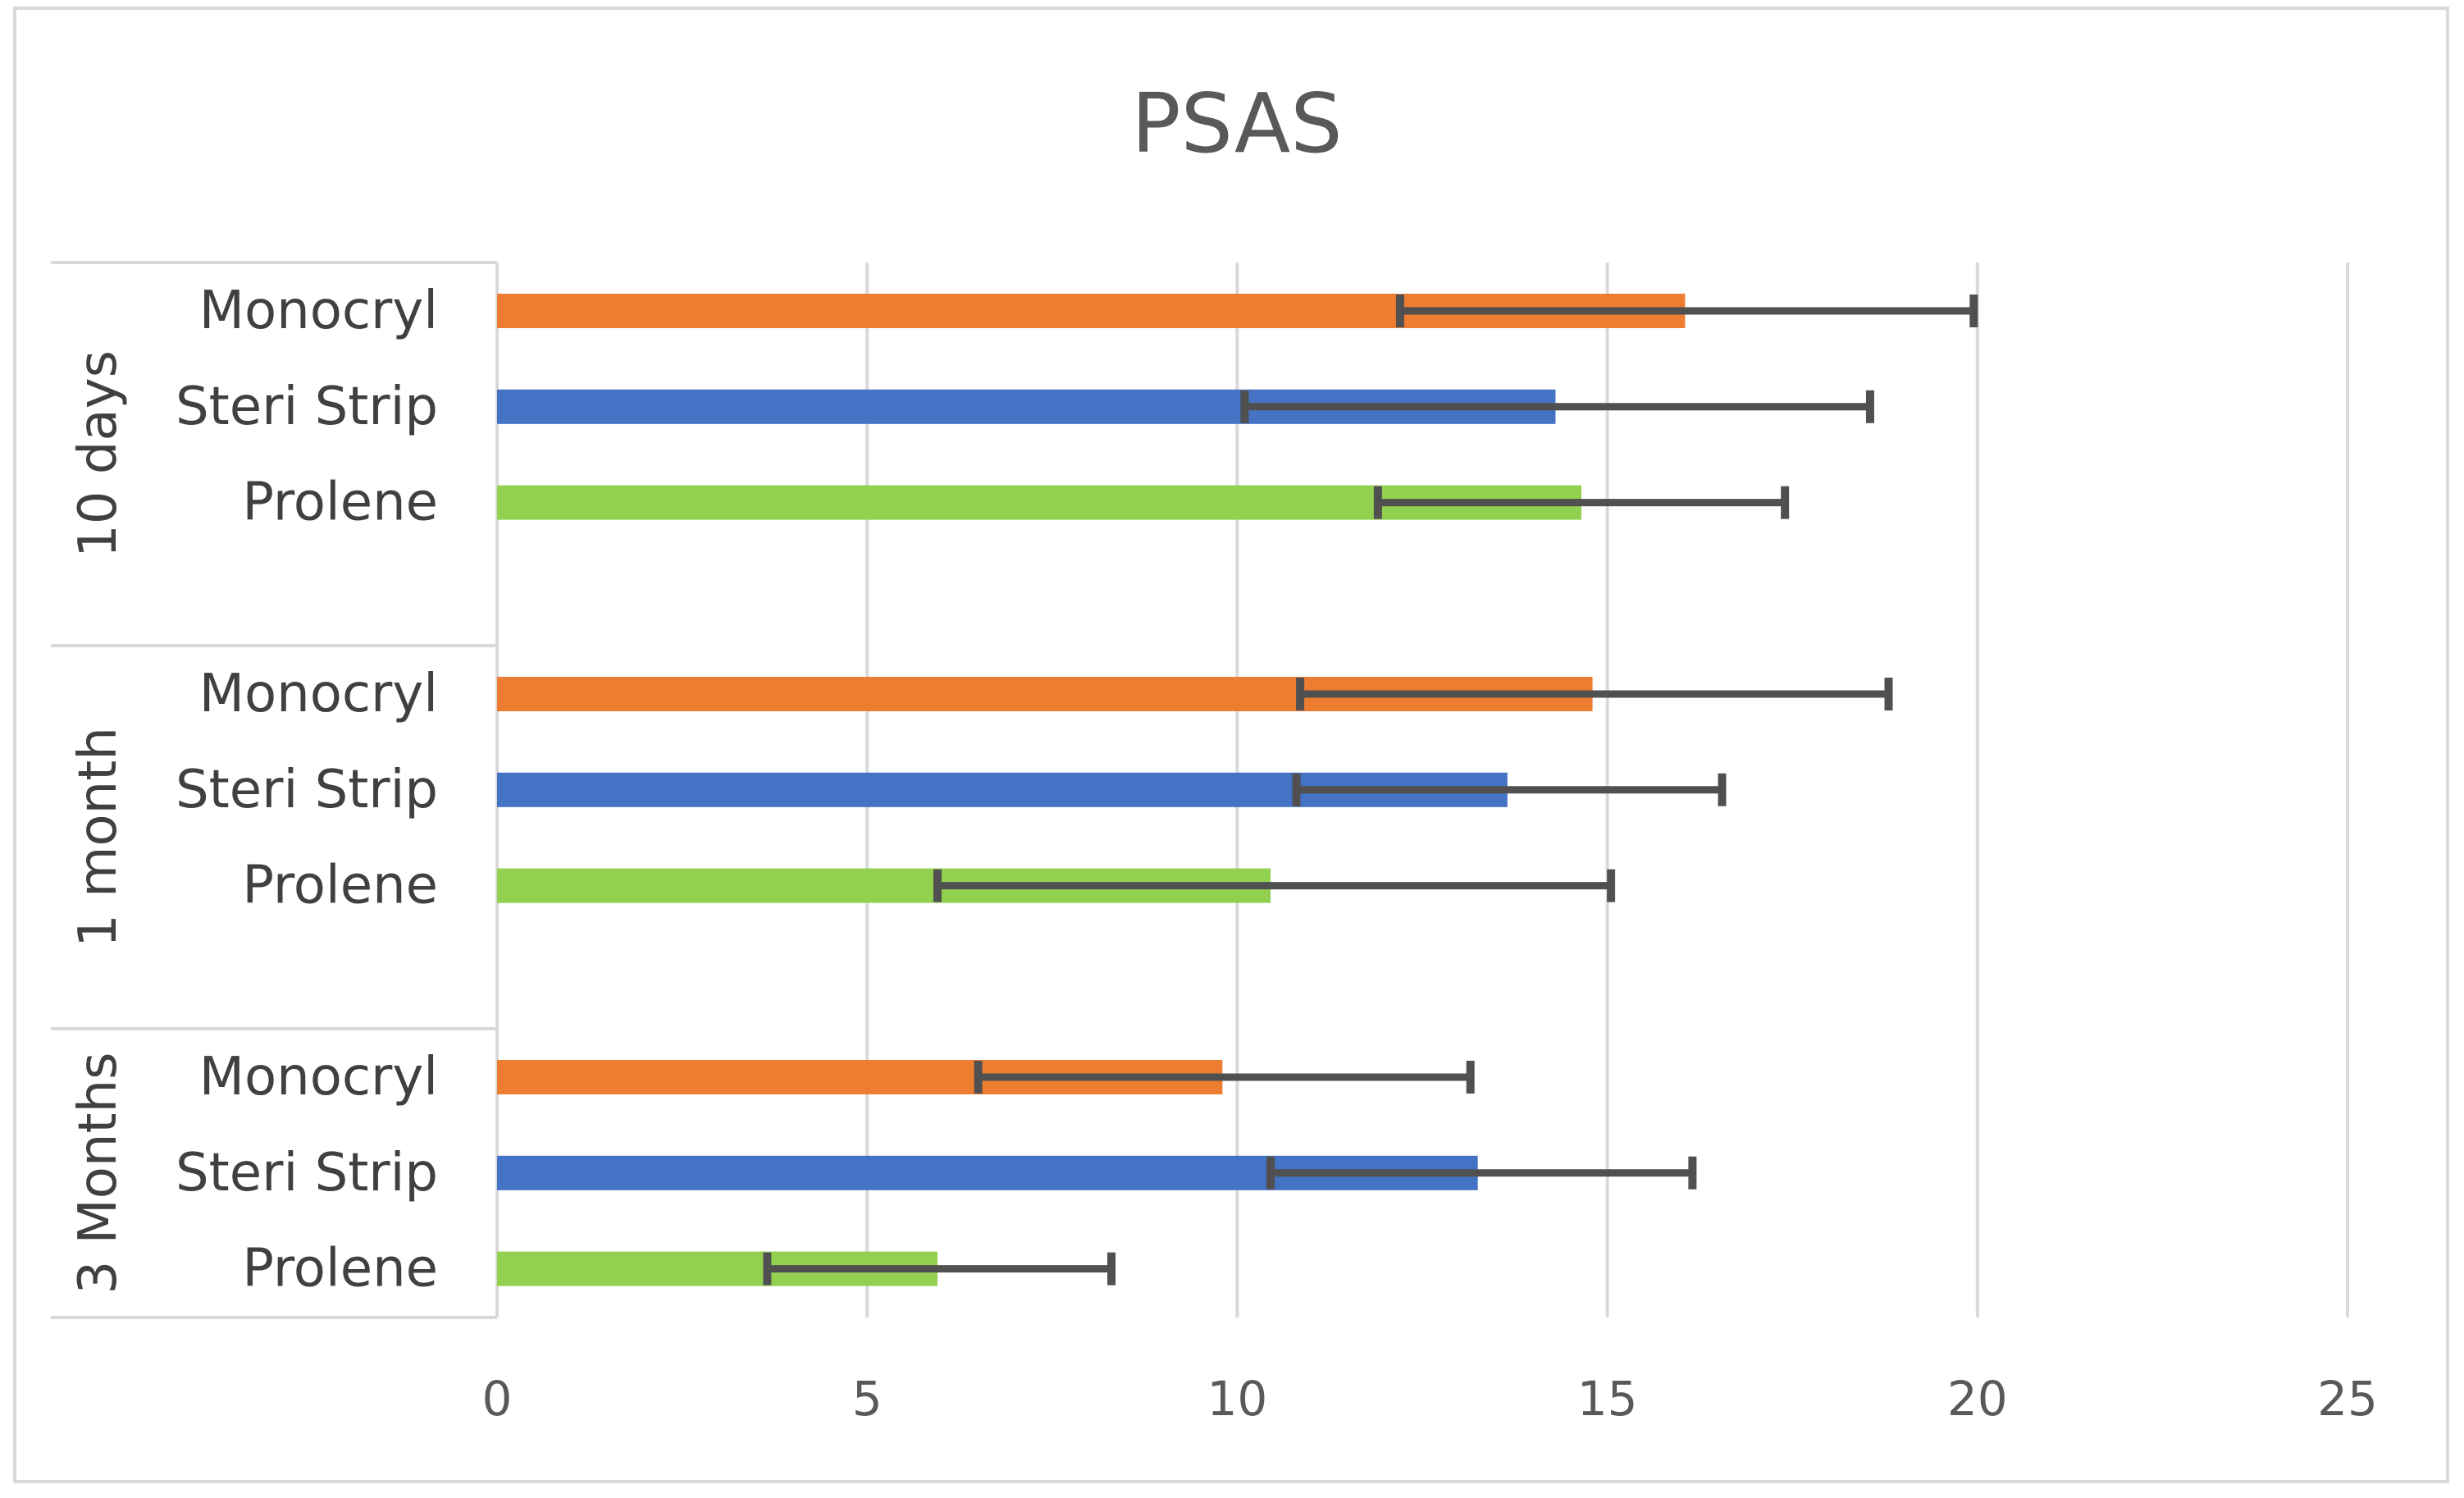 This screenshot has height=1498, width=2464. What do you see at coordinates (98, 837) in the screenshot?
I see `group-label-1: 1 month` at bounding box center [98, 837].